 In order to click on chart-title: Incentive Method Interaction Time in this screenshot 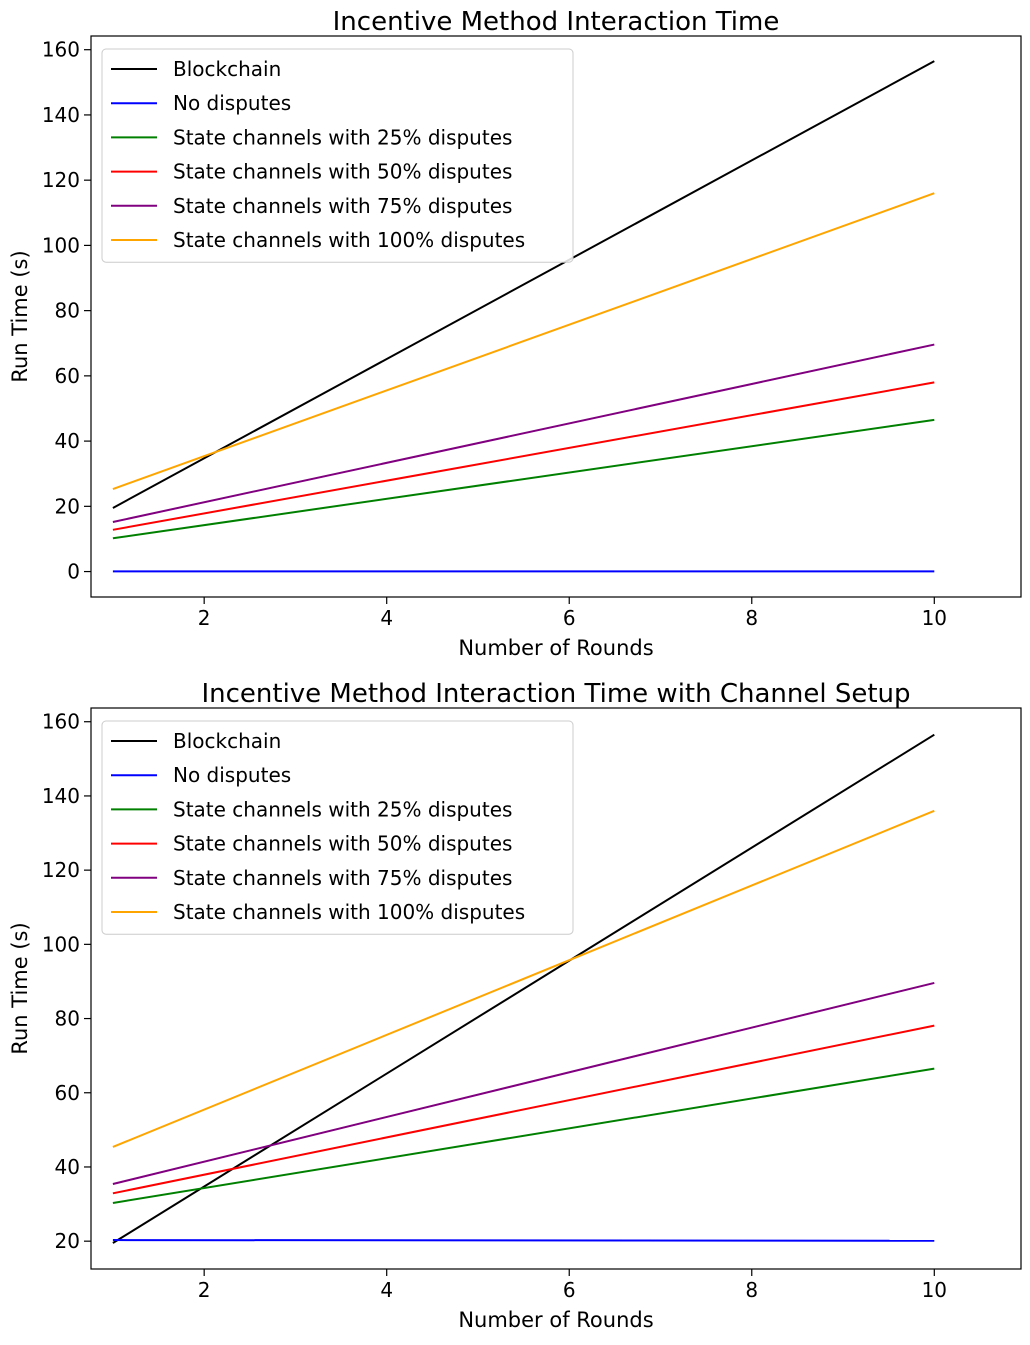, I will do `click(556, 22)`.